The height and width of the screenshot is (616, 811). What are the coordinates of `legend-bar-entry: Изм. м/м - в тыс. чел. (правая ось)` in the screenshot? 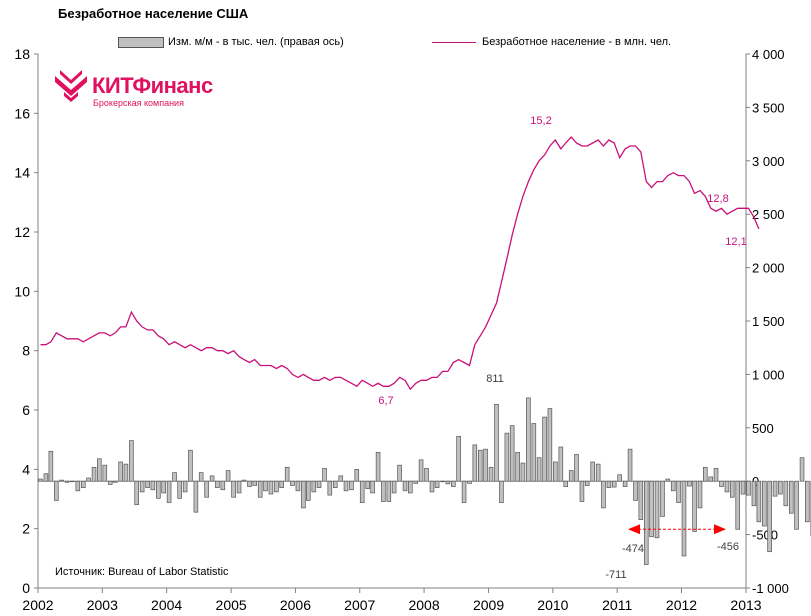 It's located at (231, 42).